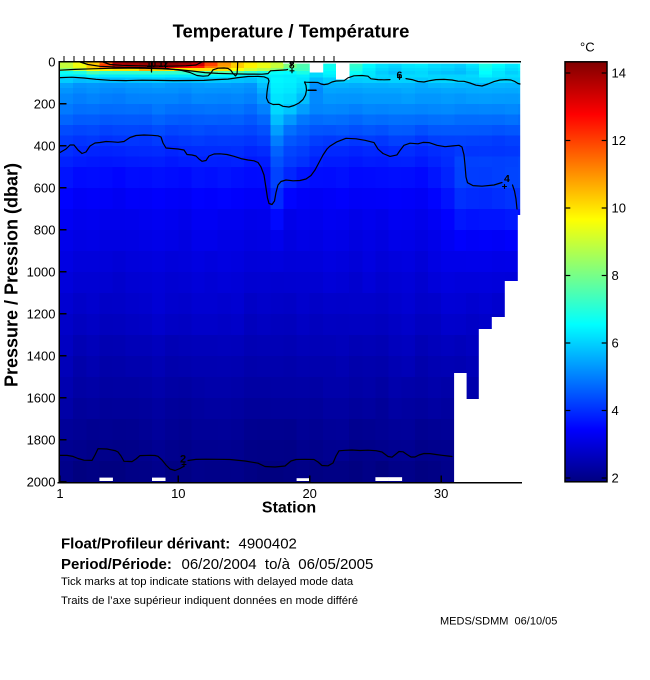 The height and width of the screenshot is (680, 650). What do you see at coordinates (12, 275) in the screenshot?
I see `svg-text: Pressure / Pression (dbar)` at bounding box center [12, 275].